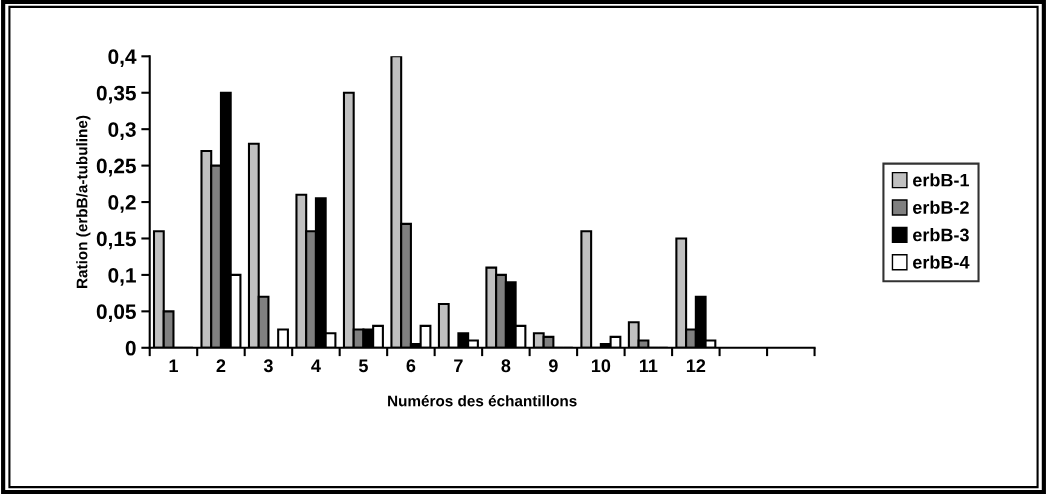 The image size is (1047, 494). What do you see at coordinates (553, 366) in the screenshot?
I see `x-tick-label: 9` at bounding box center [553, 366].